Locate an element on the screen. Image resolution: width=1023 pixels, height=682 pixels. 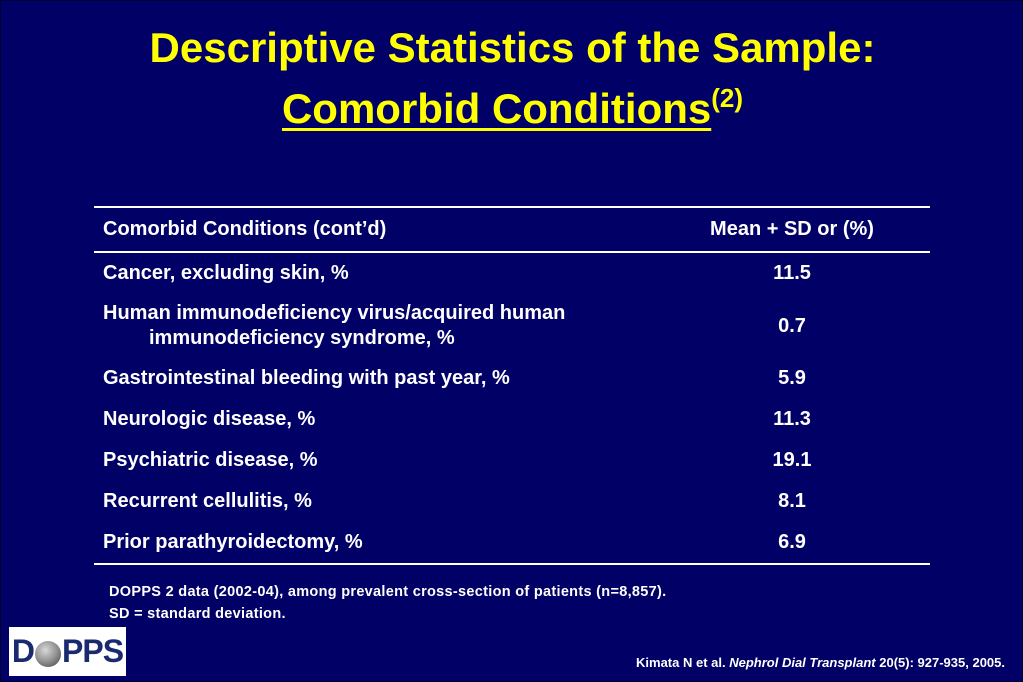
table-row: Prior parathyroidectomy, % 6.9 is located at coordinates (512, 542).